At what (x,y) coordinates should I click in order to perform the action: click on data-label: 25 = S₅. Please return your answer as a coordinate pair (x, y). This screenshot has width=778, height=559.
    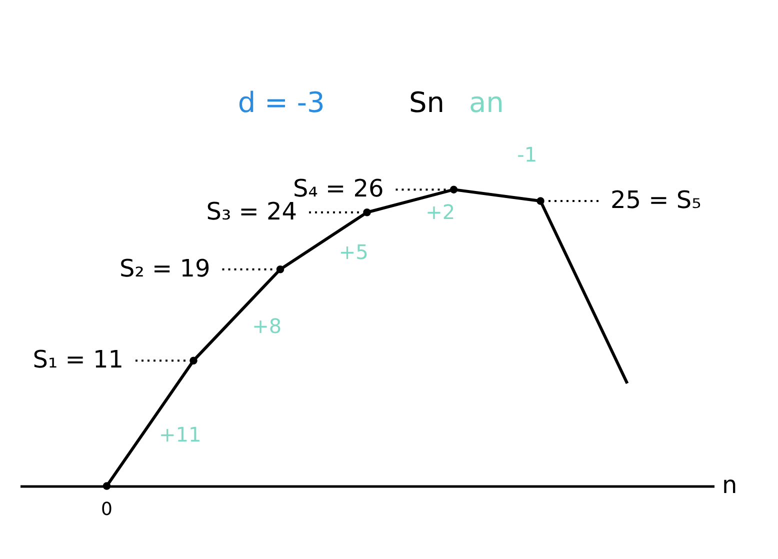
    Looking at the image, I should click on (656, 200).